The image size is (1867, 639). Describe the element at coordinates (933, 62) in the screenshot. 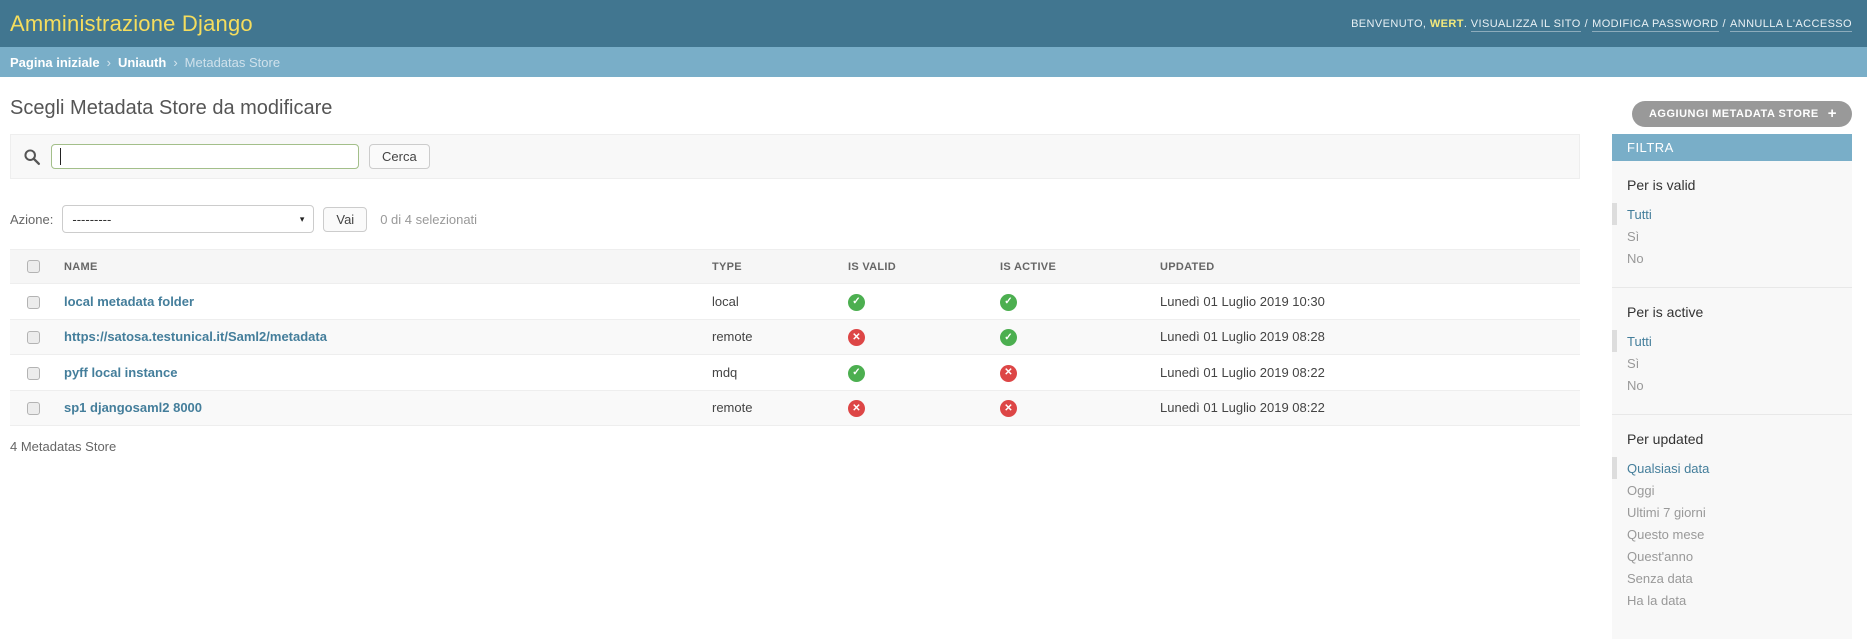

I see `breadcrumb: Pagina iniziale › Uniauth › Metadatas Store` at that location.